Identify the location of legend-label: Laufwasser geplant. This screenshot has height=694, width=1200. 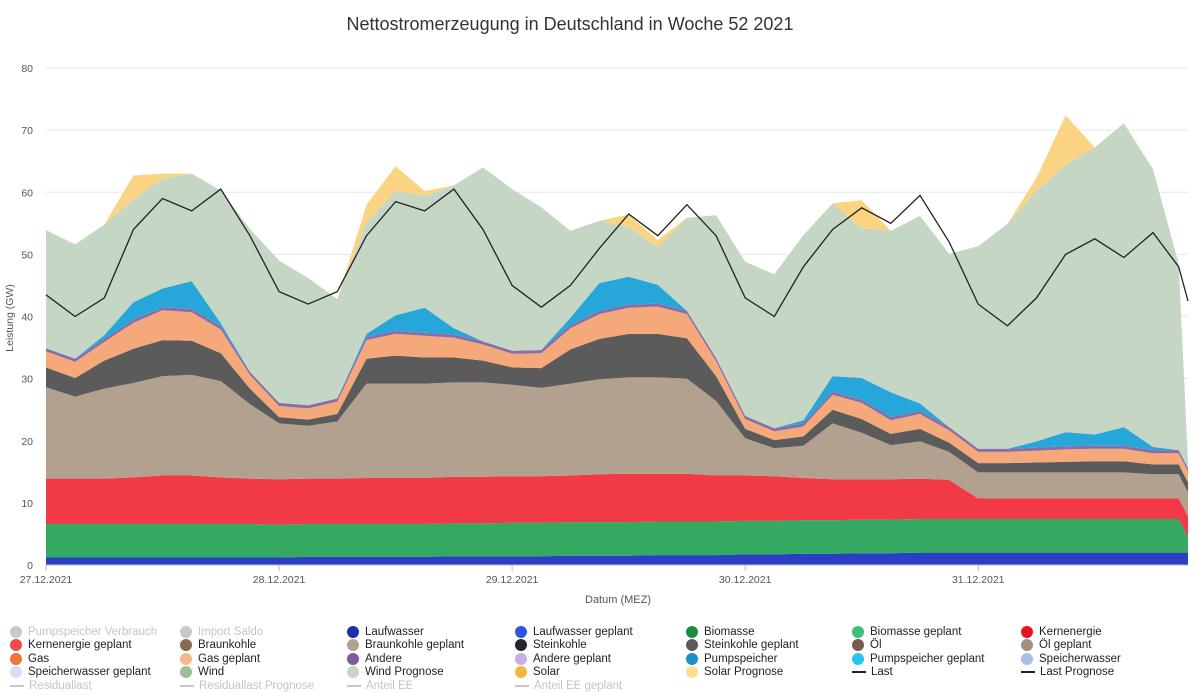
(583, 631).